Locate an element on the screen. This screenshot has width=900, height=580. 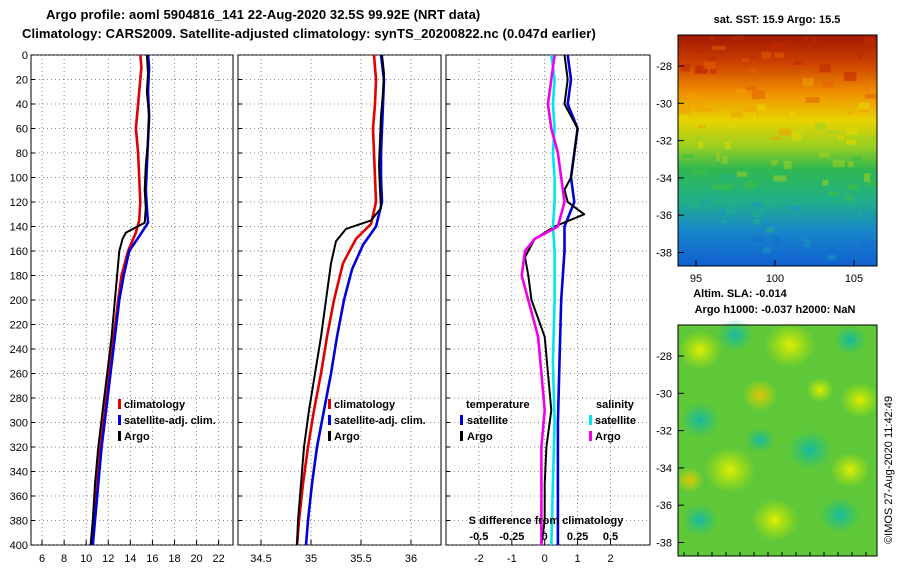
x-tick-label: 35.5 is located at coordinates (360, 559).